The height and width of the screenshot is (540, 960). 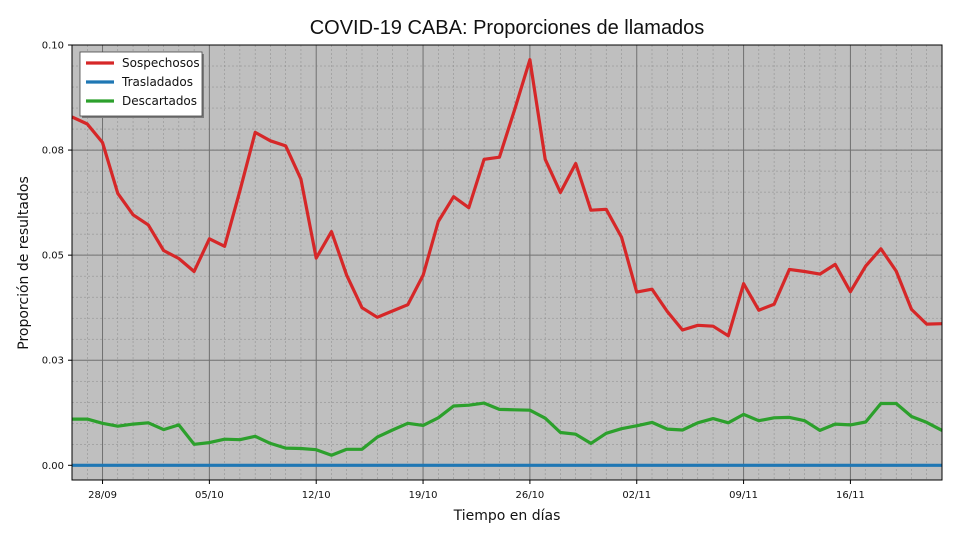 I want to click on y-tick-label: 0.03, so click(x=53, y=361).